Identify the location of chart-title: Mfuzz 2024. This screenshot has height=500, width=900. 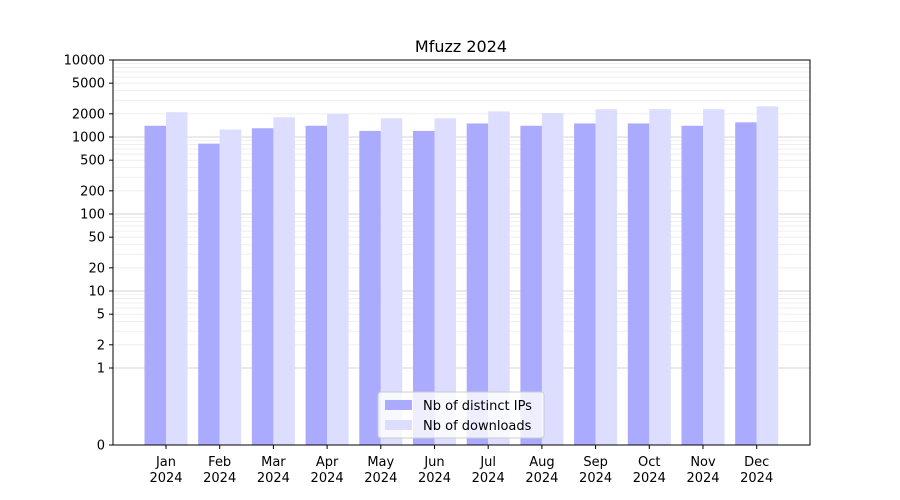
(461, 46).